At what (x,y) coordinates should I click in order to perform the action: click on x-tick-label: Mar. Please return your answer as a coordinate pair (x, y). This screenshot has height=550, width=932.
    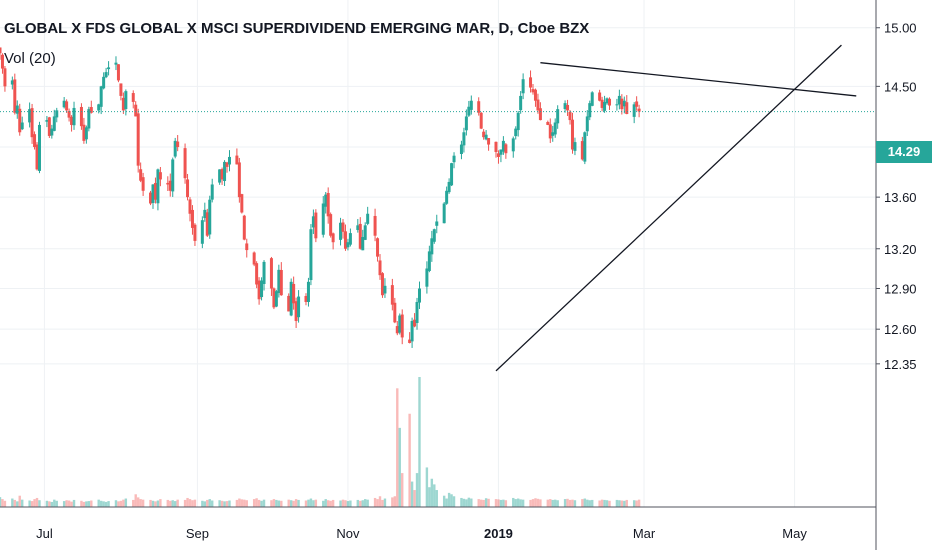
    Looking at the image, I should click on (644, 533).